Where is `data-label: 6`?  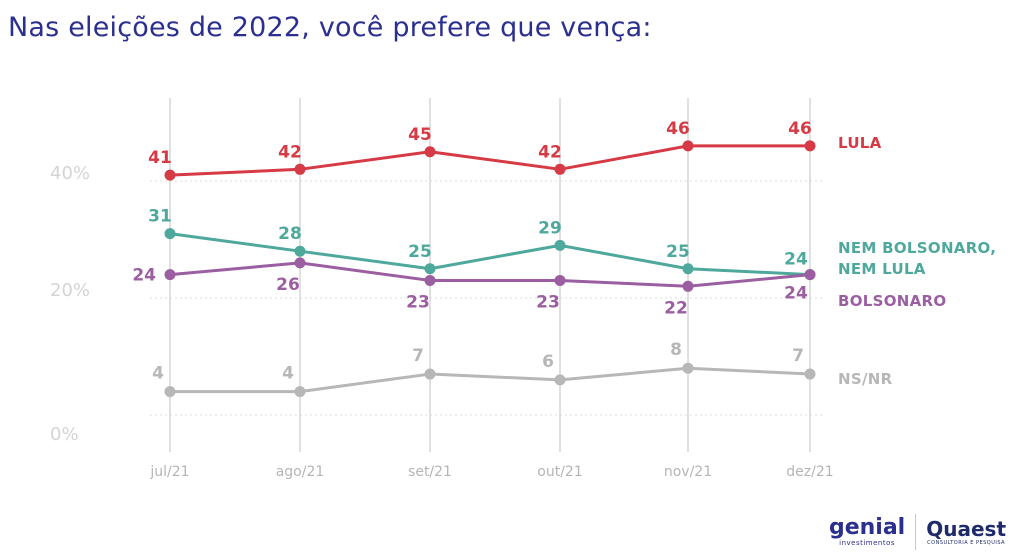 data-label: 6 is located at coordinates (548, 362).